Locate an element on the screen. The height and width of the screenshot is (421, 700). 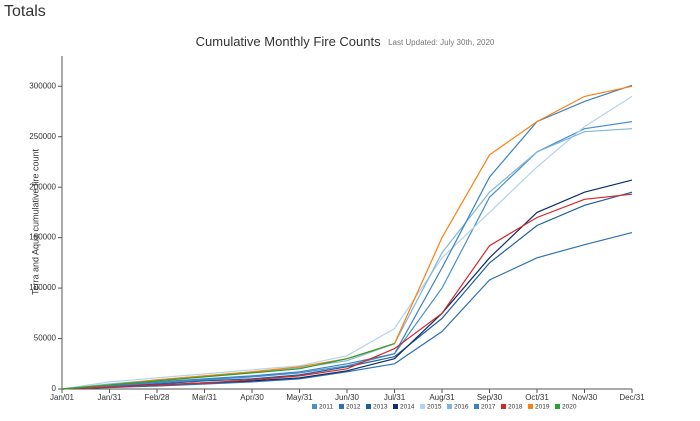
y-tick-label: 200000 is located at coordinates (42, 186).